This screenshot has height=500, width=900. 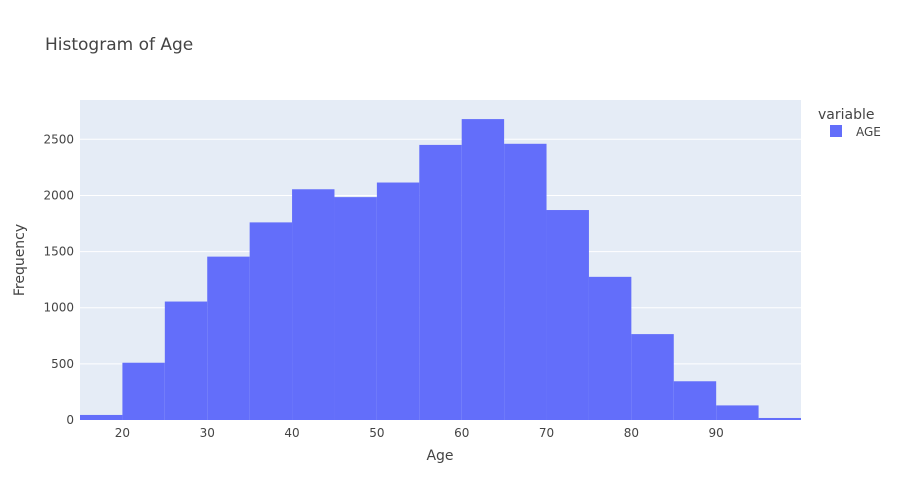 What do you see at coordinates (716, 433) in the screenshot?
I see `x-tick-label: 90` at bounding box center [716, 433].